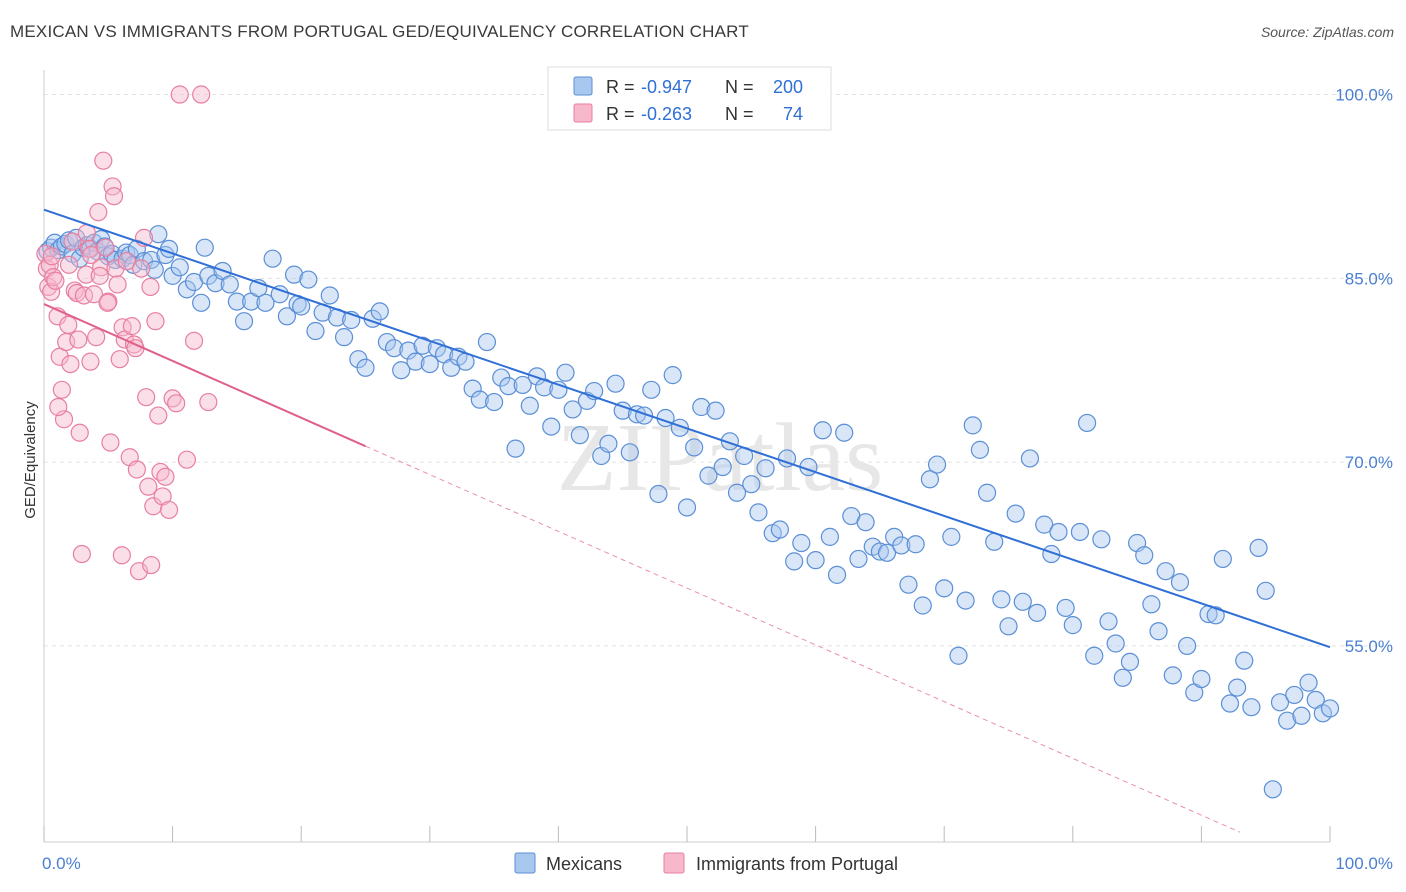  What do you see at coordinates (204, 375) in the screenshot?
I see `portugal-trend-line` at bounding box center [204, 375].